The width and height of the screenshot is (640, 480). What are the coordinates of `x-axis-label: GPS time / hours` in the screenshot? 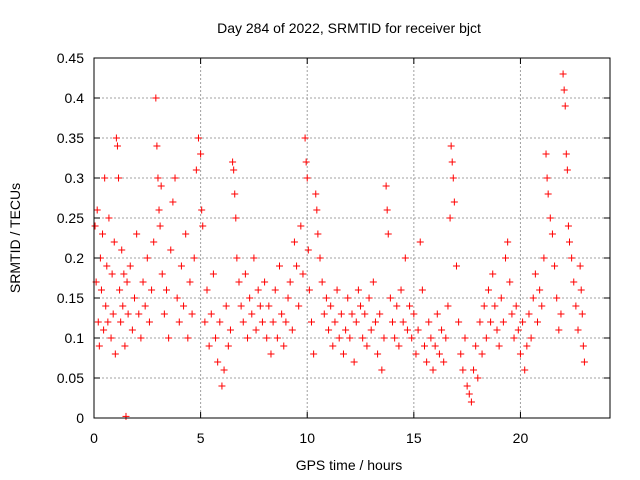 It's located at (349, 465).